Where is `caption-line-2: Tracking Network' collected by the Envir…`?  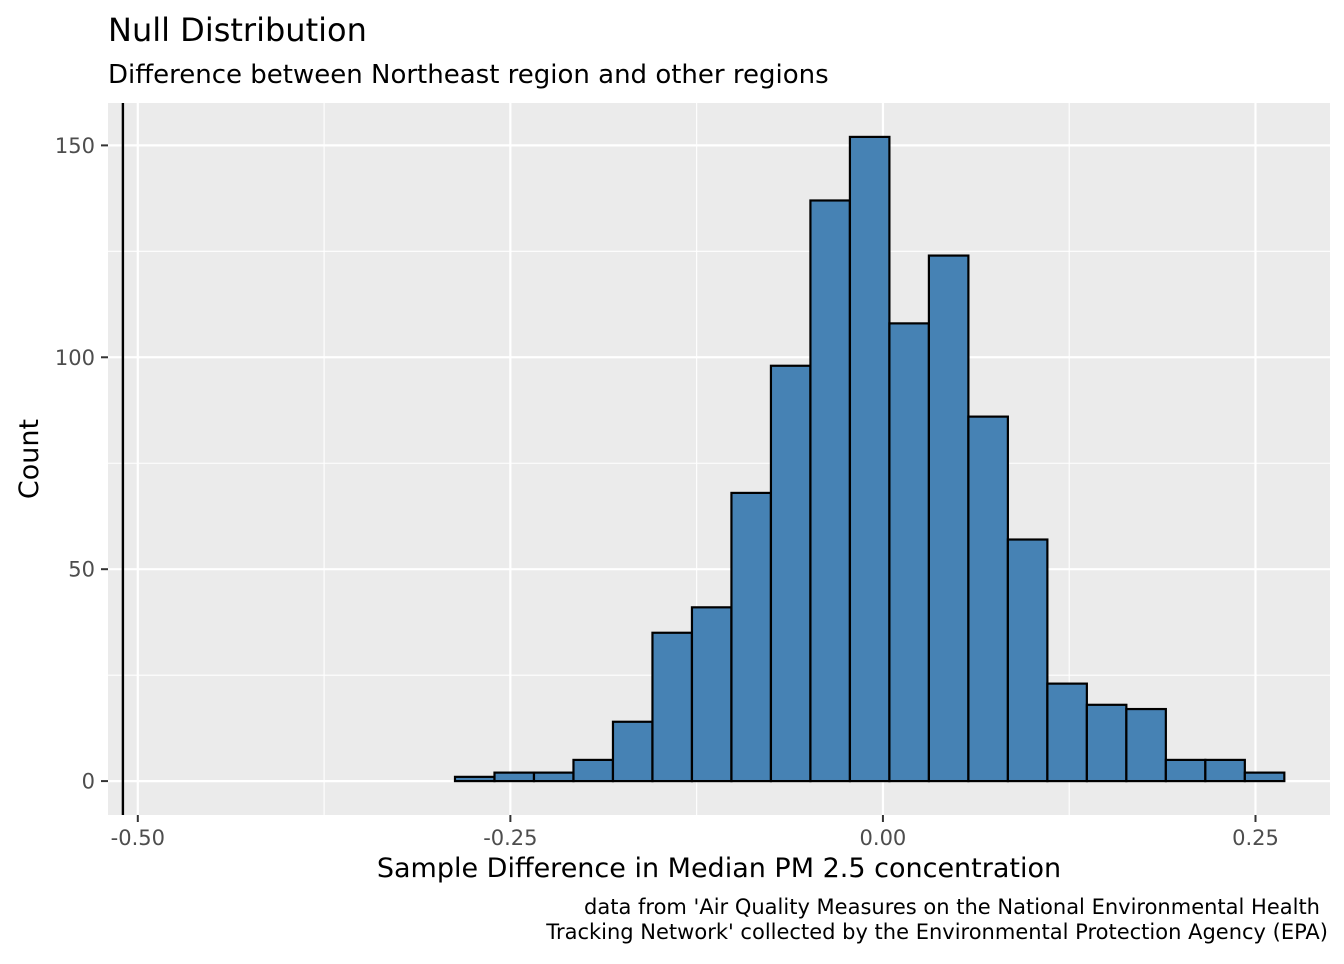 caption-line-2: Tracking Network' collected by the Envir… is located at coordinates (936, 932).